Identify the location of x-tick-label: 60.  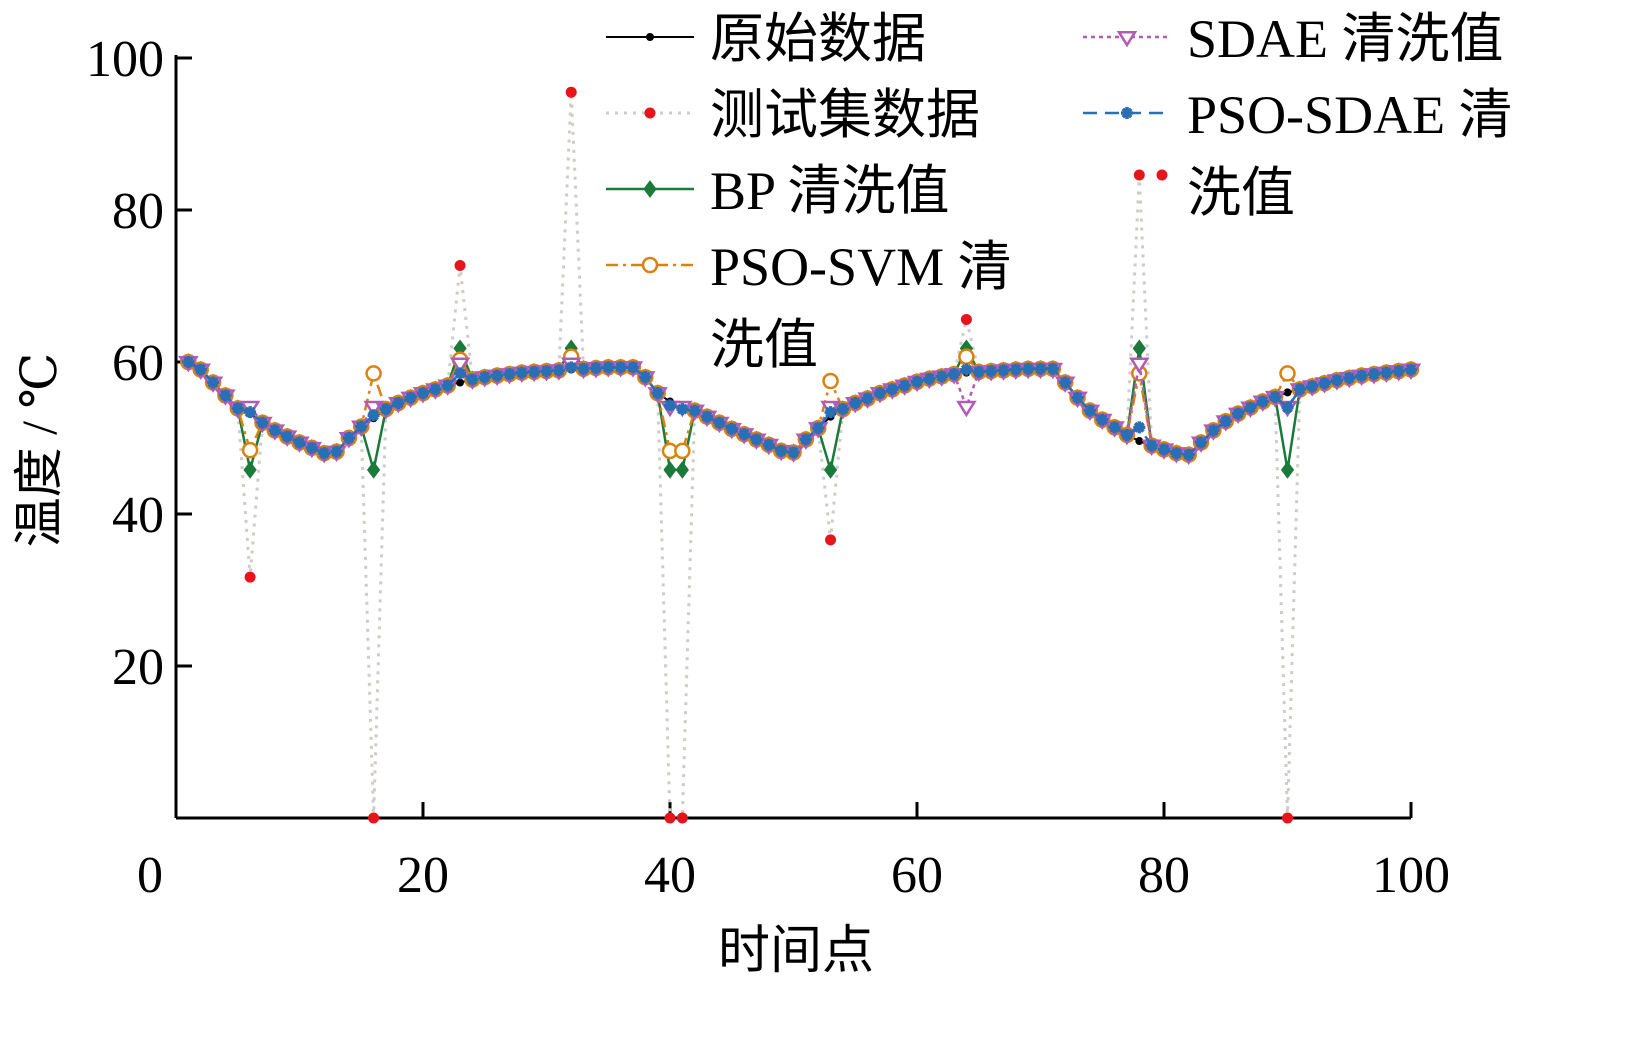
(917, 875).